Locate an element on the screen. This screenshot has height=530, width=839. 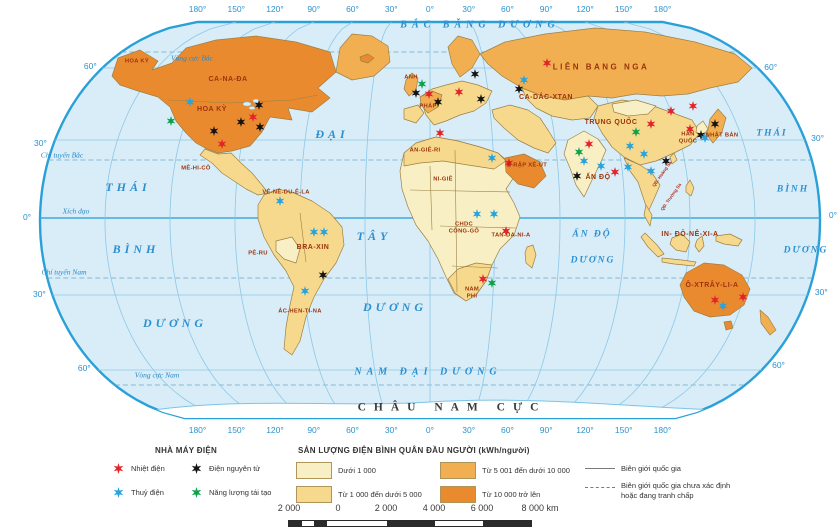
scale-tick-label: 4 000 is located at coordinates (434, 508).